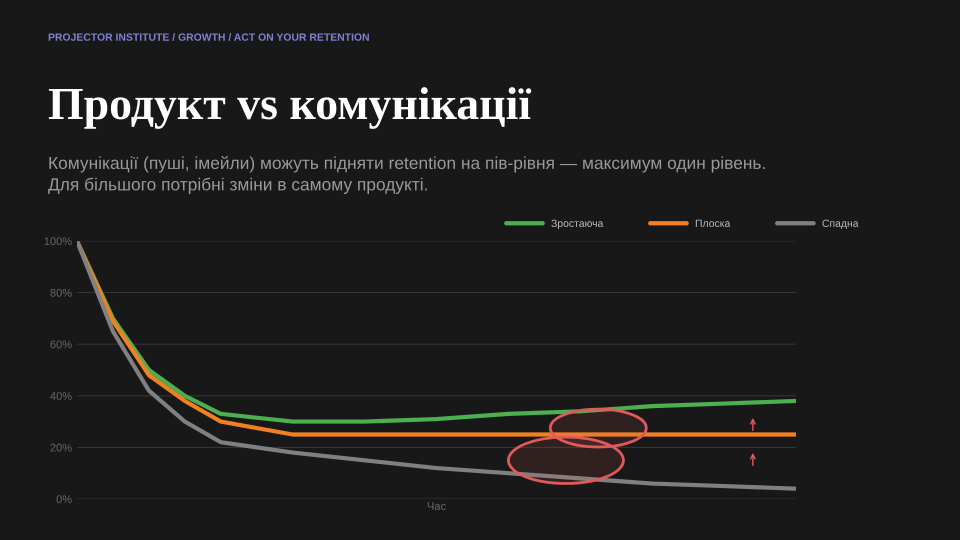 The width and height of the screenshot is (960, 540). What do you see at coordinates (61, 396) in the screenshot?
I see `y-tick-label: 40%` at bounding box center [61, 396].